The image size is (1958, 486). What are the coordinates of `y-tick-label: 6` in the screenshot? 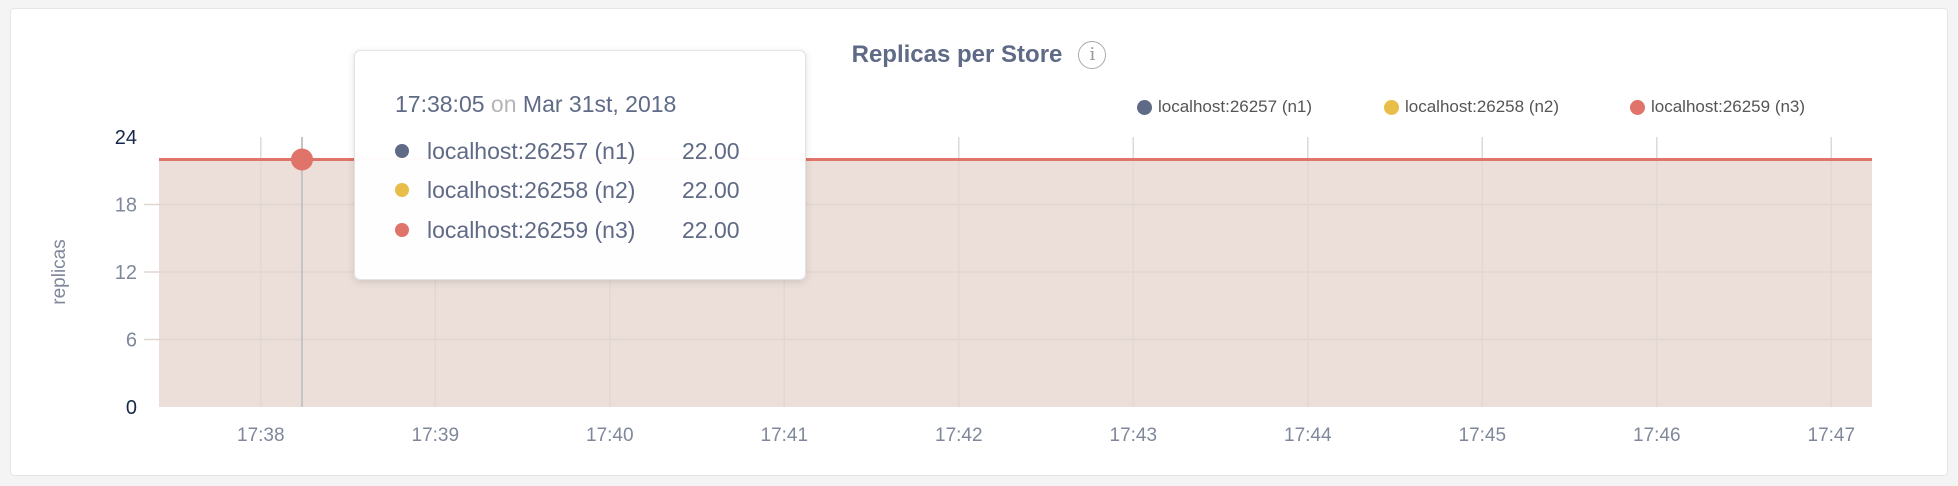 It's located at (131, 341).